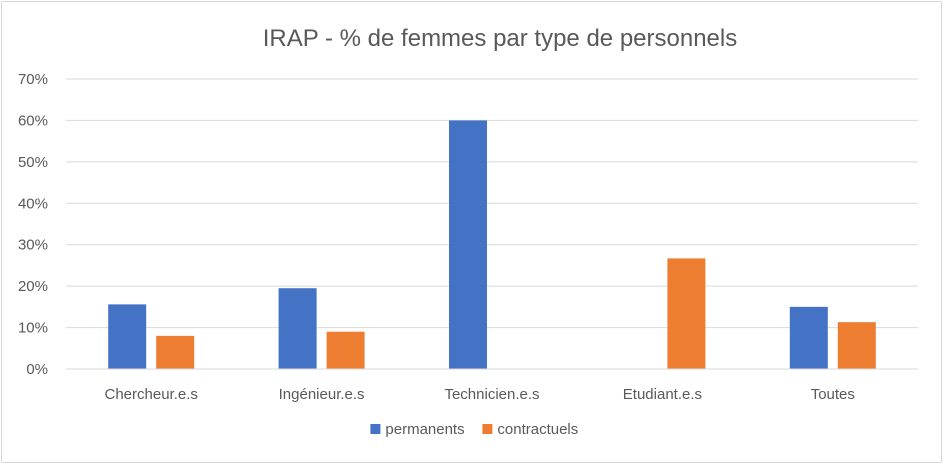 The height and width of the screenshot is (466, 945). Describe the element at coordinates (833, 394) in the screenshot. I see `x-category-label: Toutes` at that location.